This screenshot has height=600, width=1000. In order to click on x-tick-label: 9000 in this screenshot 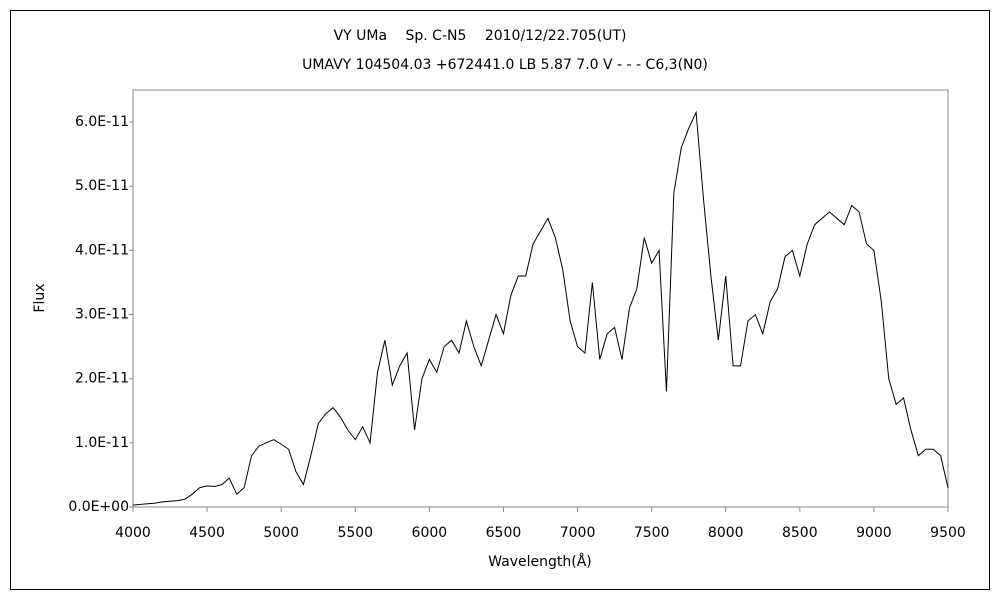, I will do `click(874, 533)`.